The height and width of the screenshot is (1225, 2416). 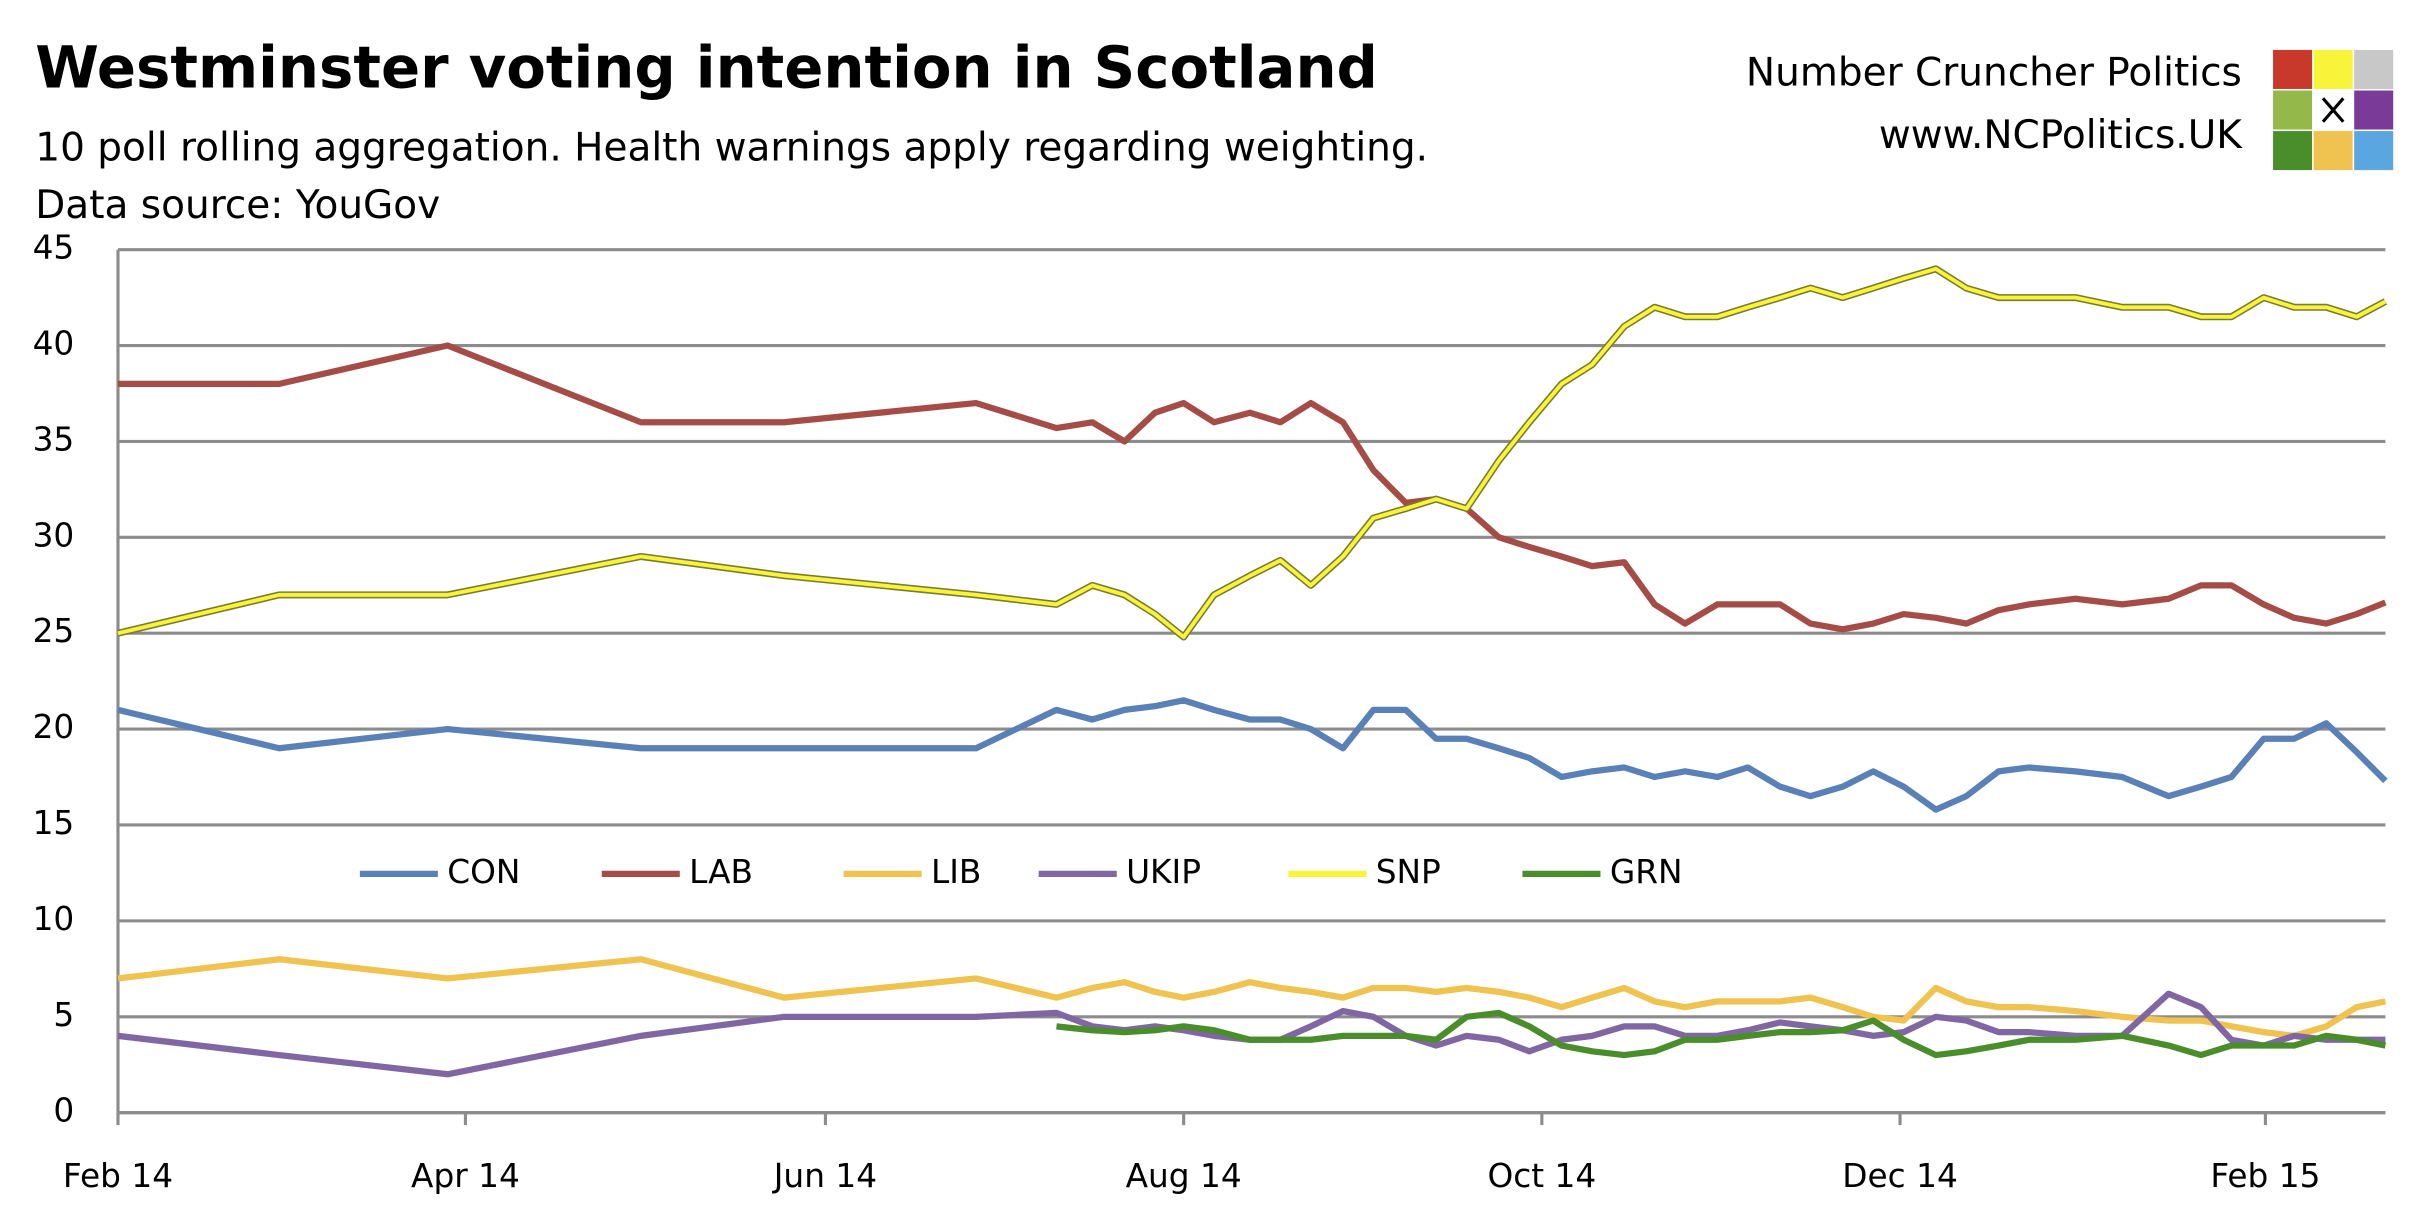 What do you see at coordinates (956, 872) in the screenshot?
I see `legend-label: LIB` at bounding box center [956, 872].